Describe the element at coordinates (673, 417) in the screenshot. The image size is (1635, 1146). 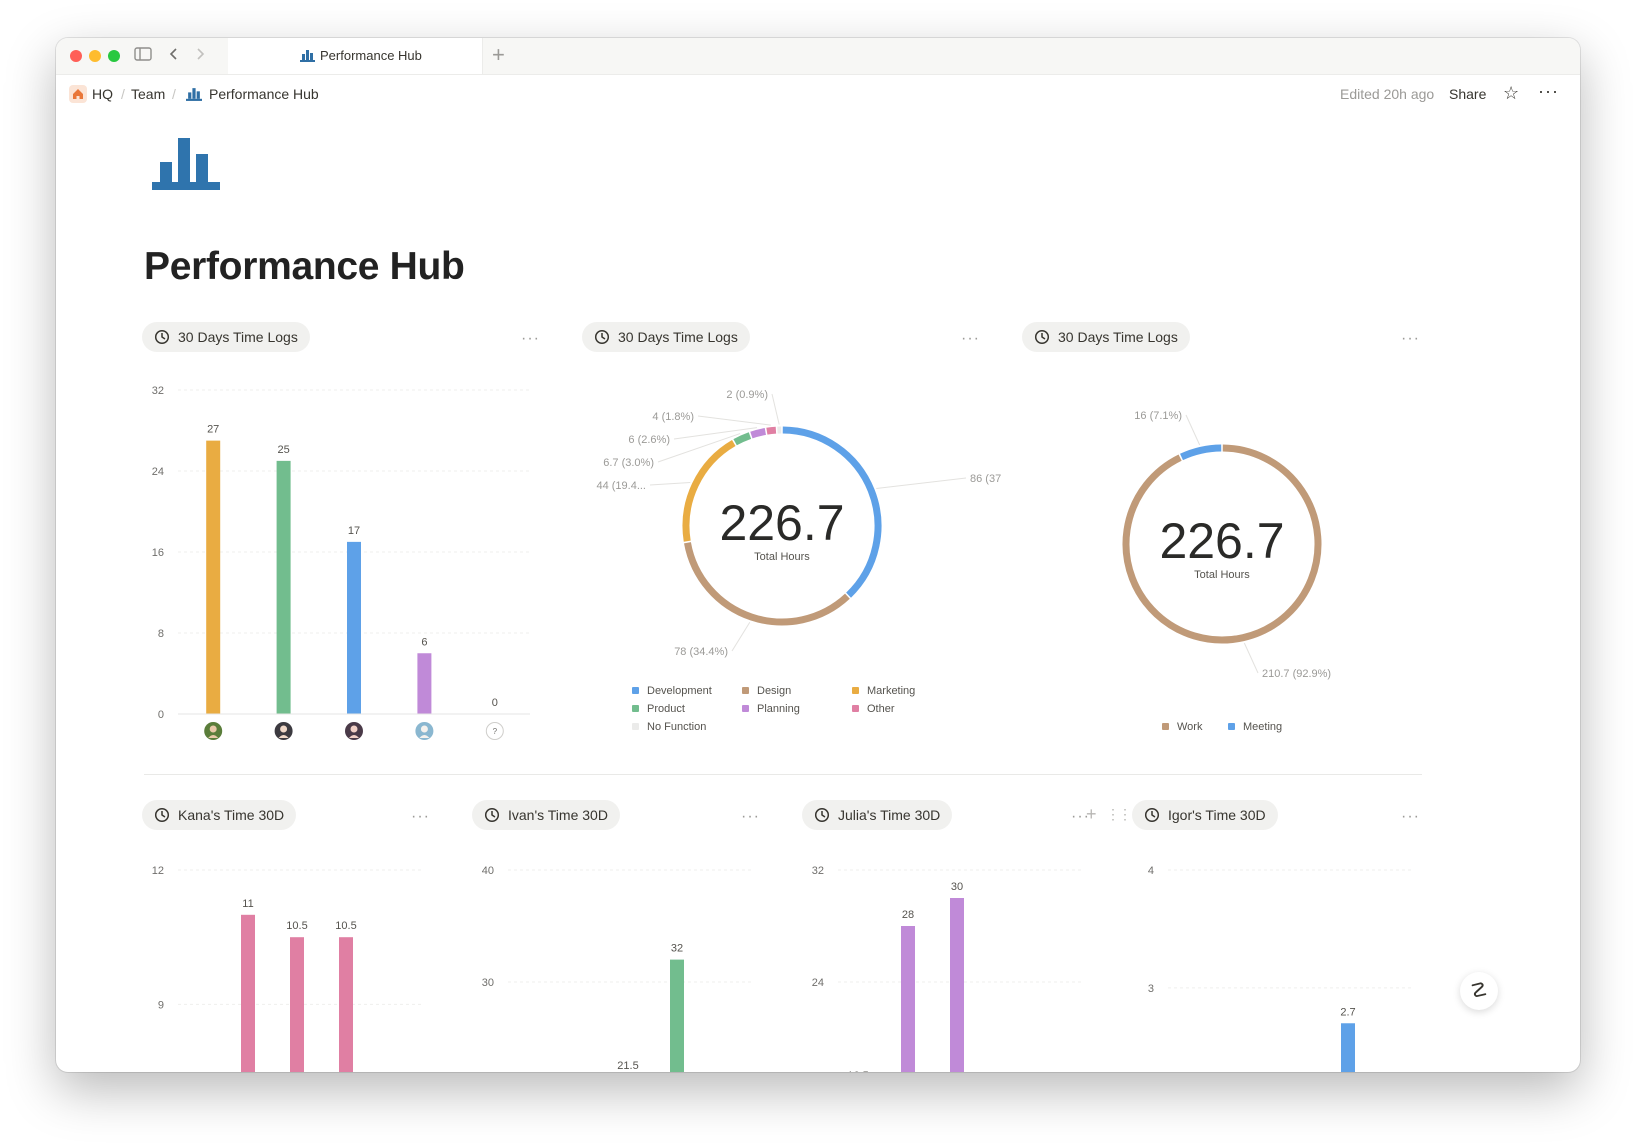
I see `slice-value-label: 4 (1.8%)` at that location.